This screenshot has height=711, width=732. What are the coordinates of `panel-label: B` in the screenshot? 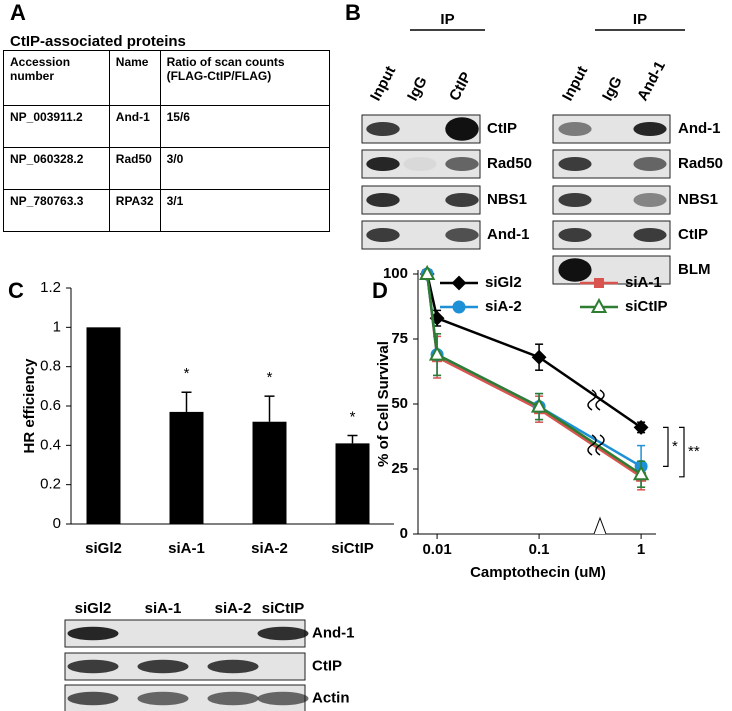 It's located at (353, 12).